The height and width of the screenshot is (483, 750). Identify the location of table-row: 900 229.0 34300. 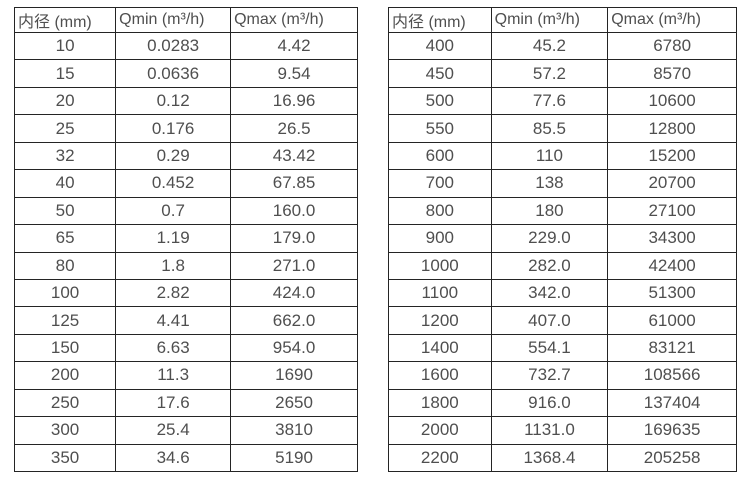
(562, 238).